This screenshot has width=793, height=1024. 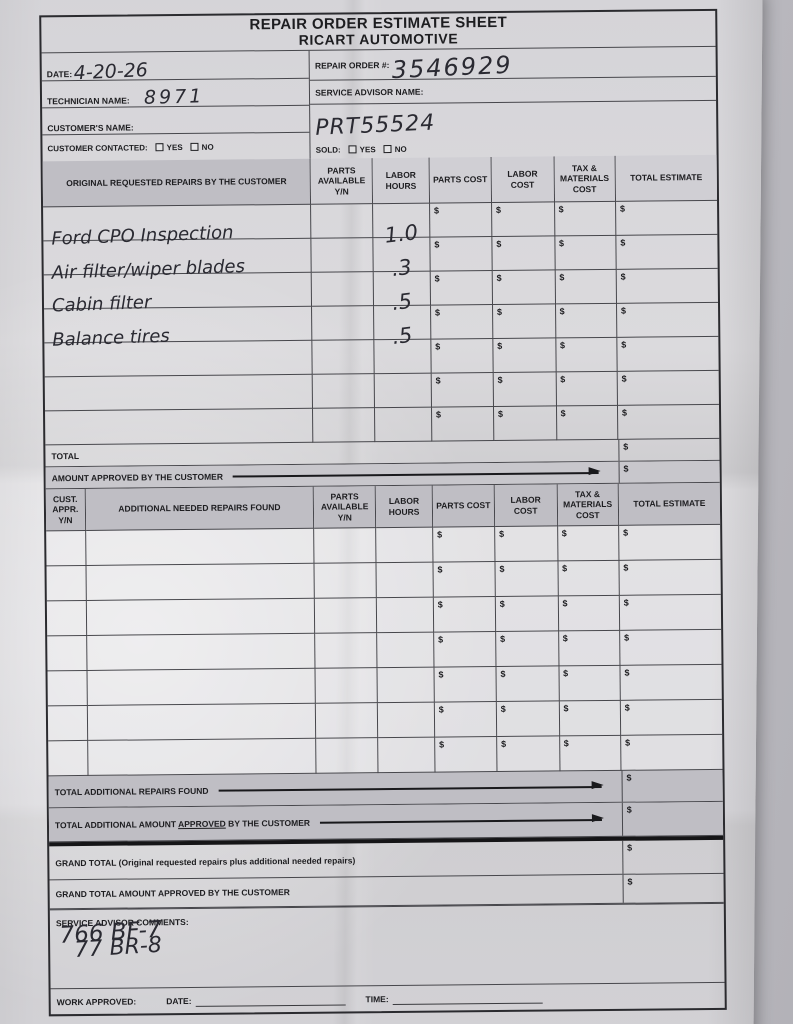 What do you see at coordinates (376, 125) in the screenshot?
I see `service-advisor-handwritten-value: PRT55524` at bounding box center [376, 125].